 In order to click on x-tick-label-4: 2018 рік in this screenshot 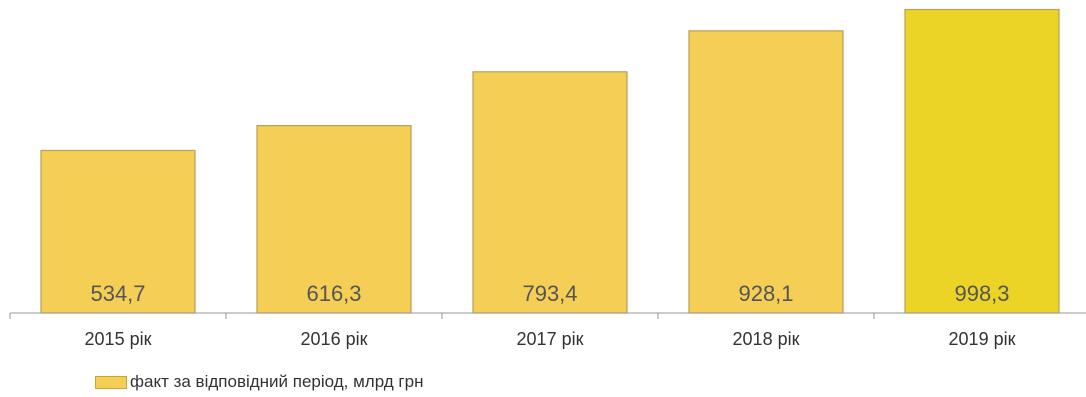, I will do `click(766, 339)`.